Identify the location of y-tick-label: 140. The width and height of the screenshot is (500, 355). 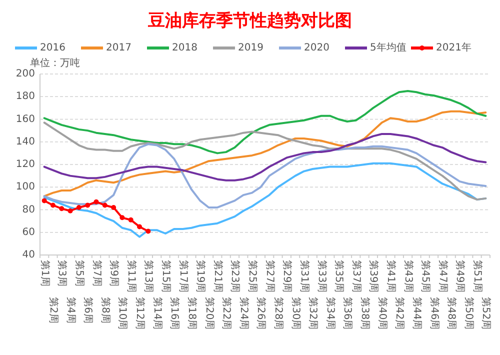
(25, 142).